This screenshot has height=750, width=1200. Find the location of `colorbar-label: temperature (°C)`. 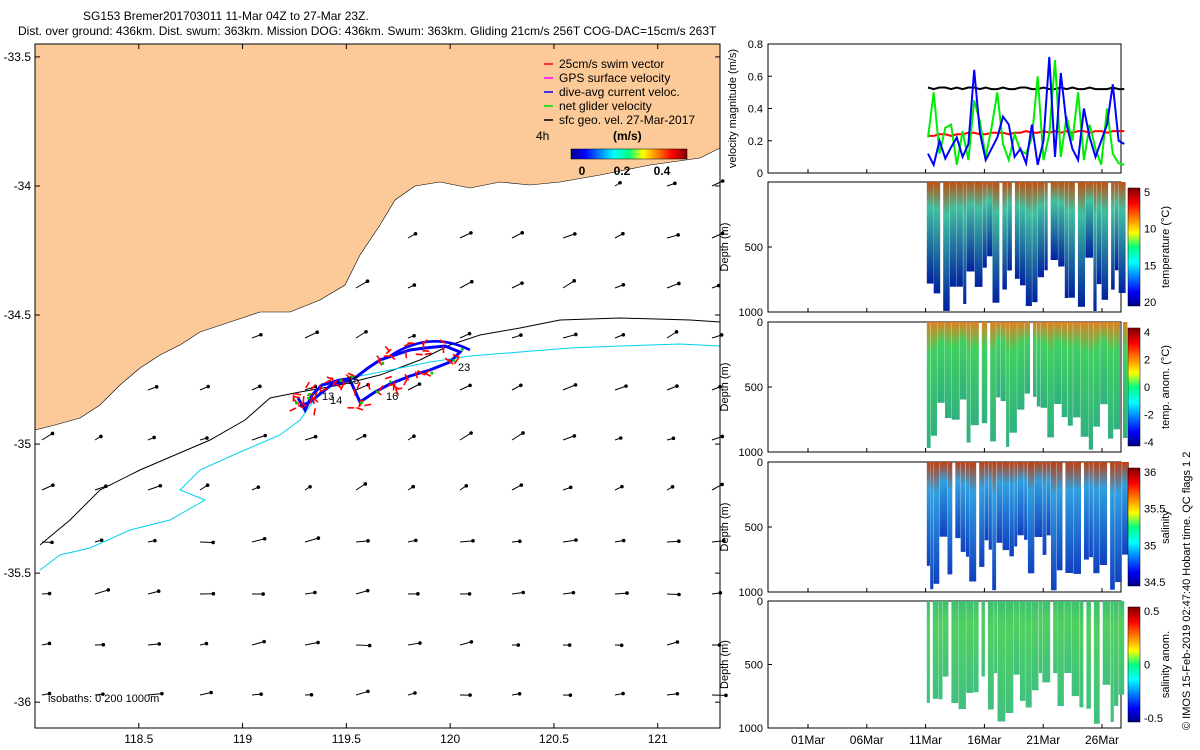

colorbar-label: temperature (°C) is located at coordinates (1166, 247).